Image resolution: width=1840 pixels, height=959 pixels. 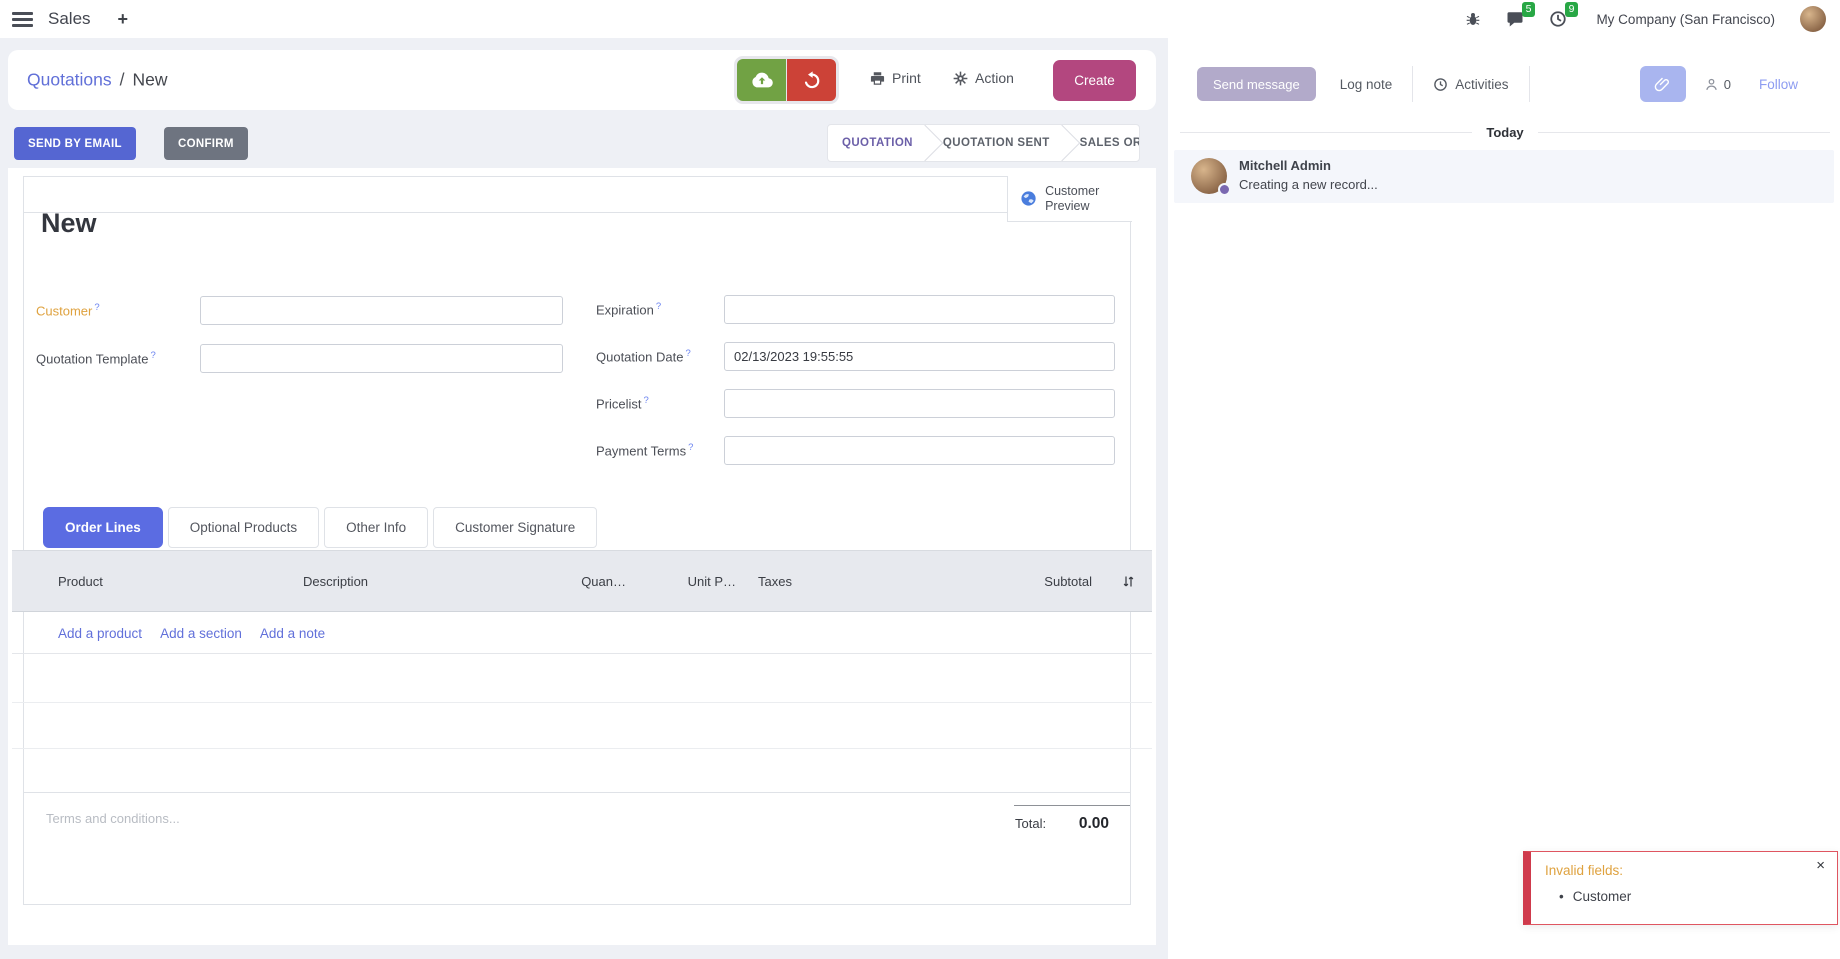 I want to click on statusbar-step-quotation-sent: QUOTATION SENT, so click(x=996, y=143).